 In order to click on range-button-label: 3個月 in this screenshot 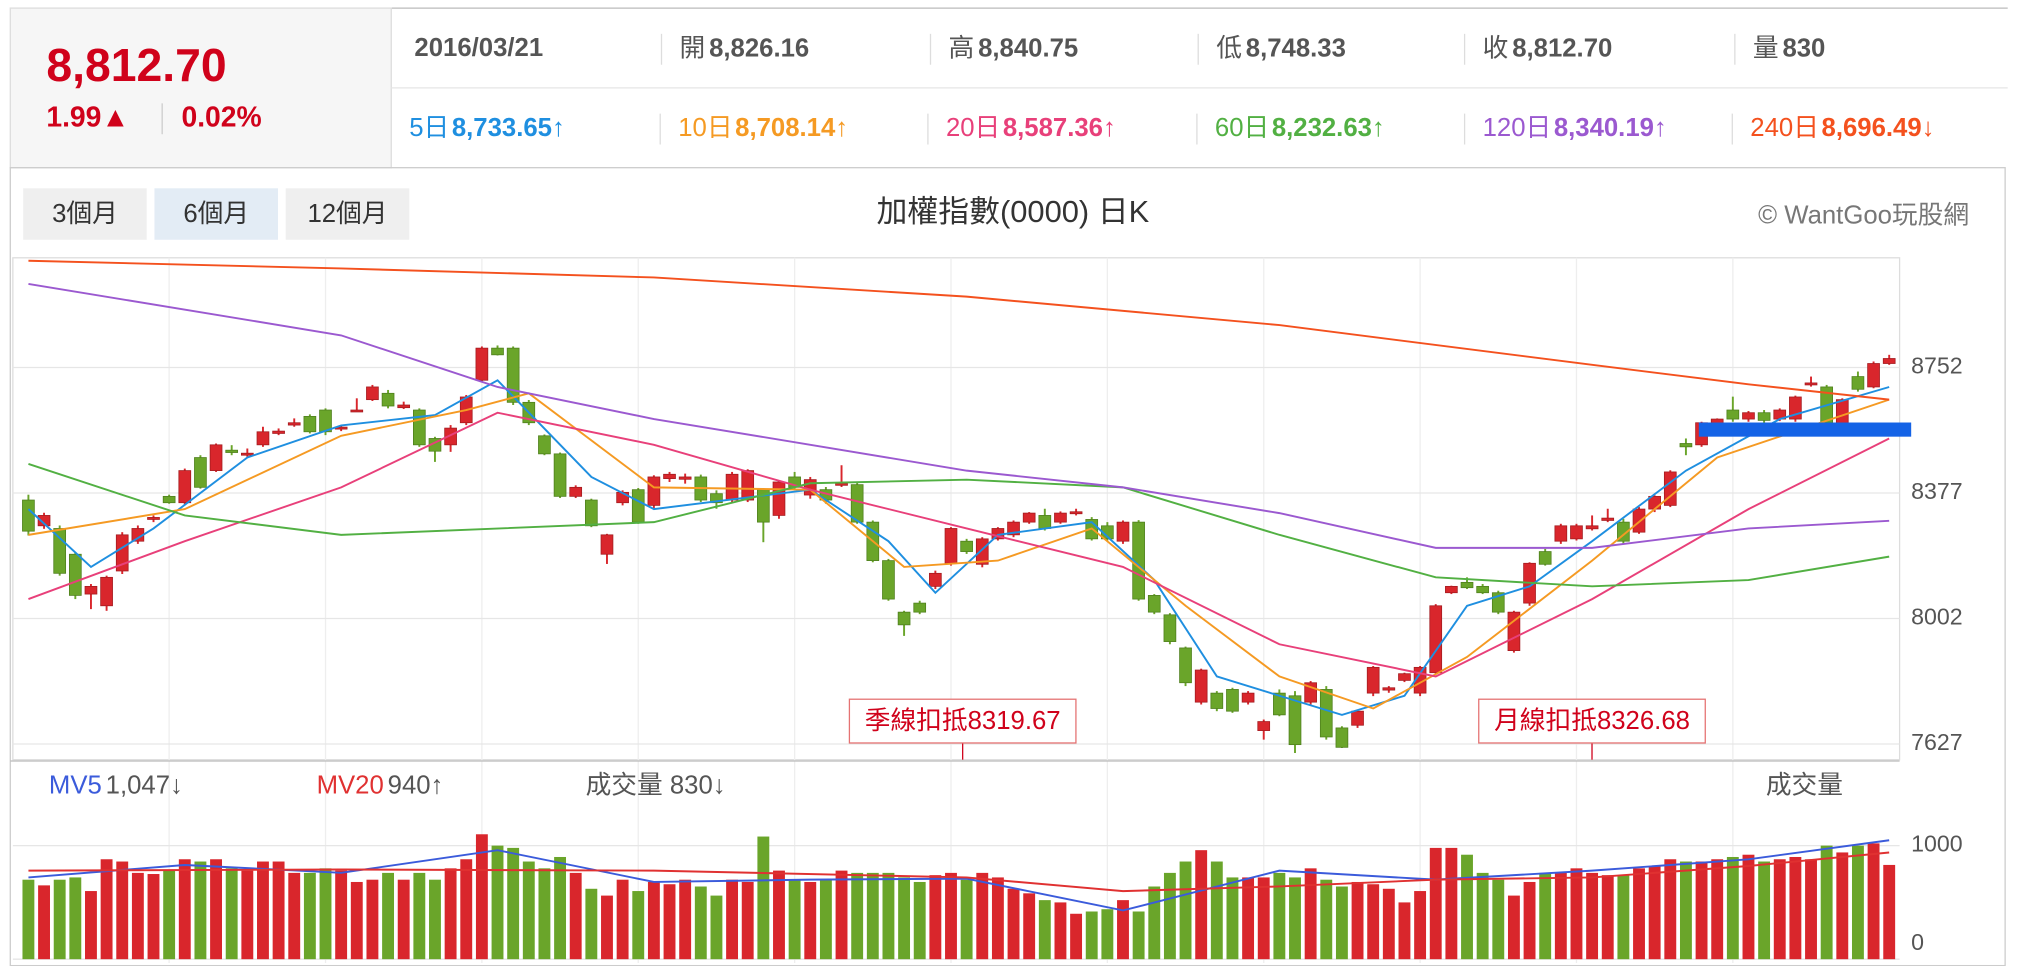, I will do `click(85, 213)`.